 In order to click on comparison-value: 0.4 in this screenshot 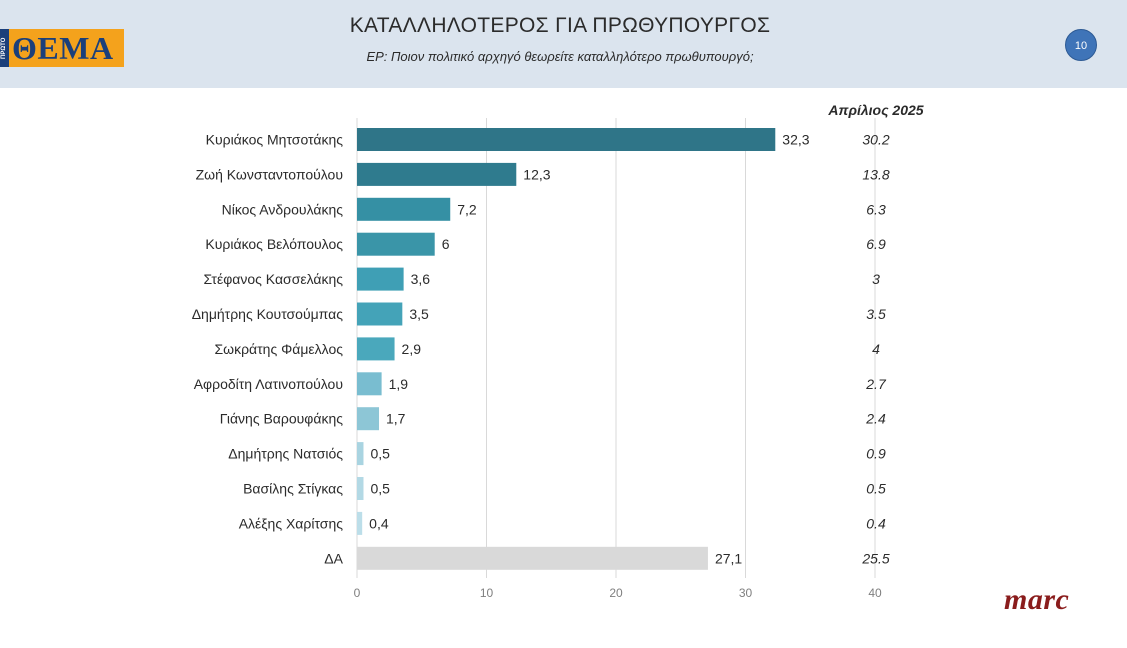, I will do `click(876, 523)`.